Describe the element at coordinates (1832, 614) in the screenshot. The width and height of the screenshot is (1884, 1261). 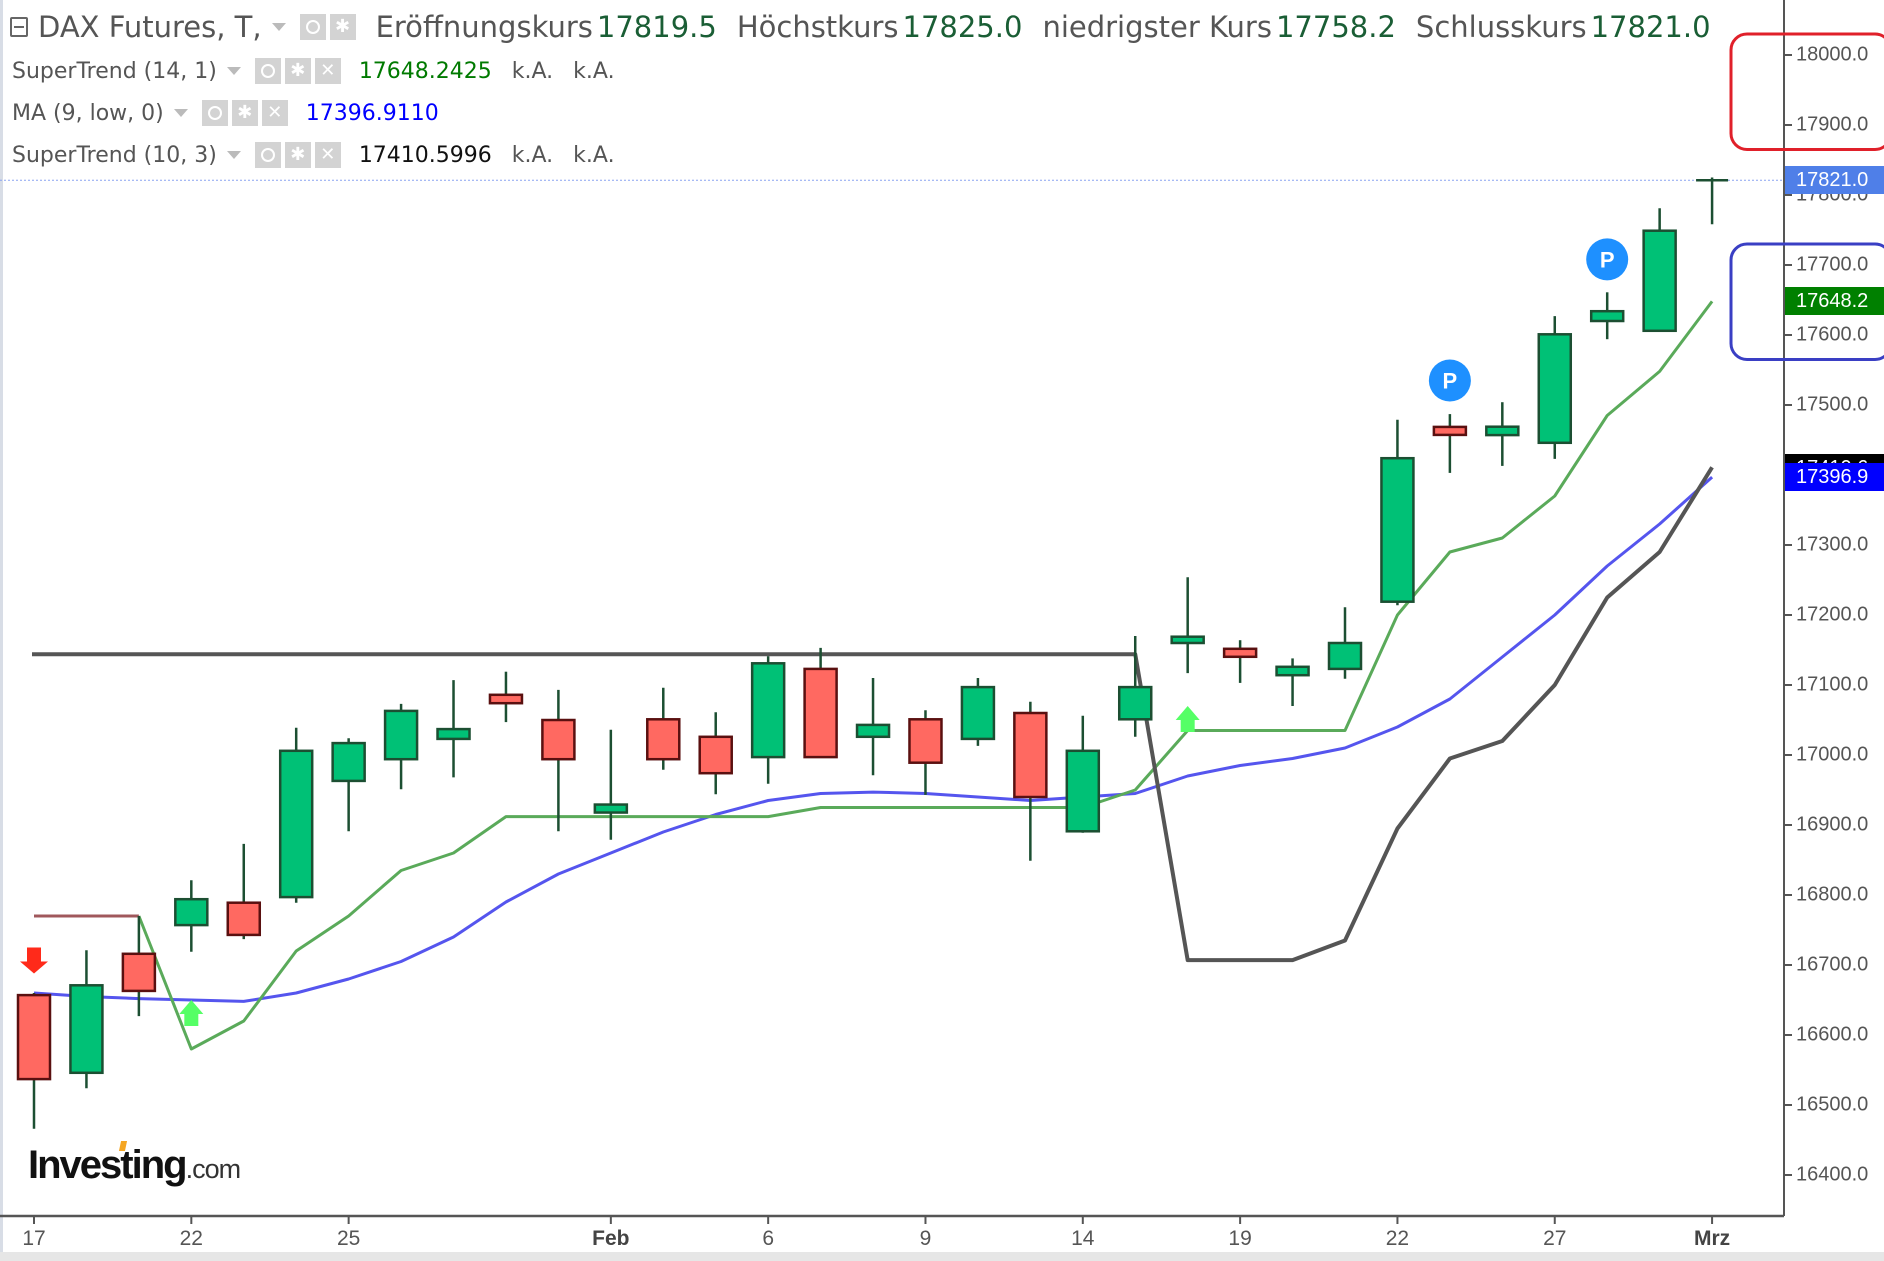
I see `y-tick-label: 17200.0` at that location.